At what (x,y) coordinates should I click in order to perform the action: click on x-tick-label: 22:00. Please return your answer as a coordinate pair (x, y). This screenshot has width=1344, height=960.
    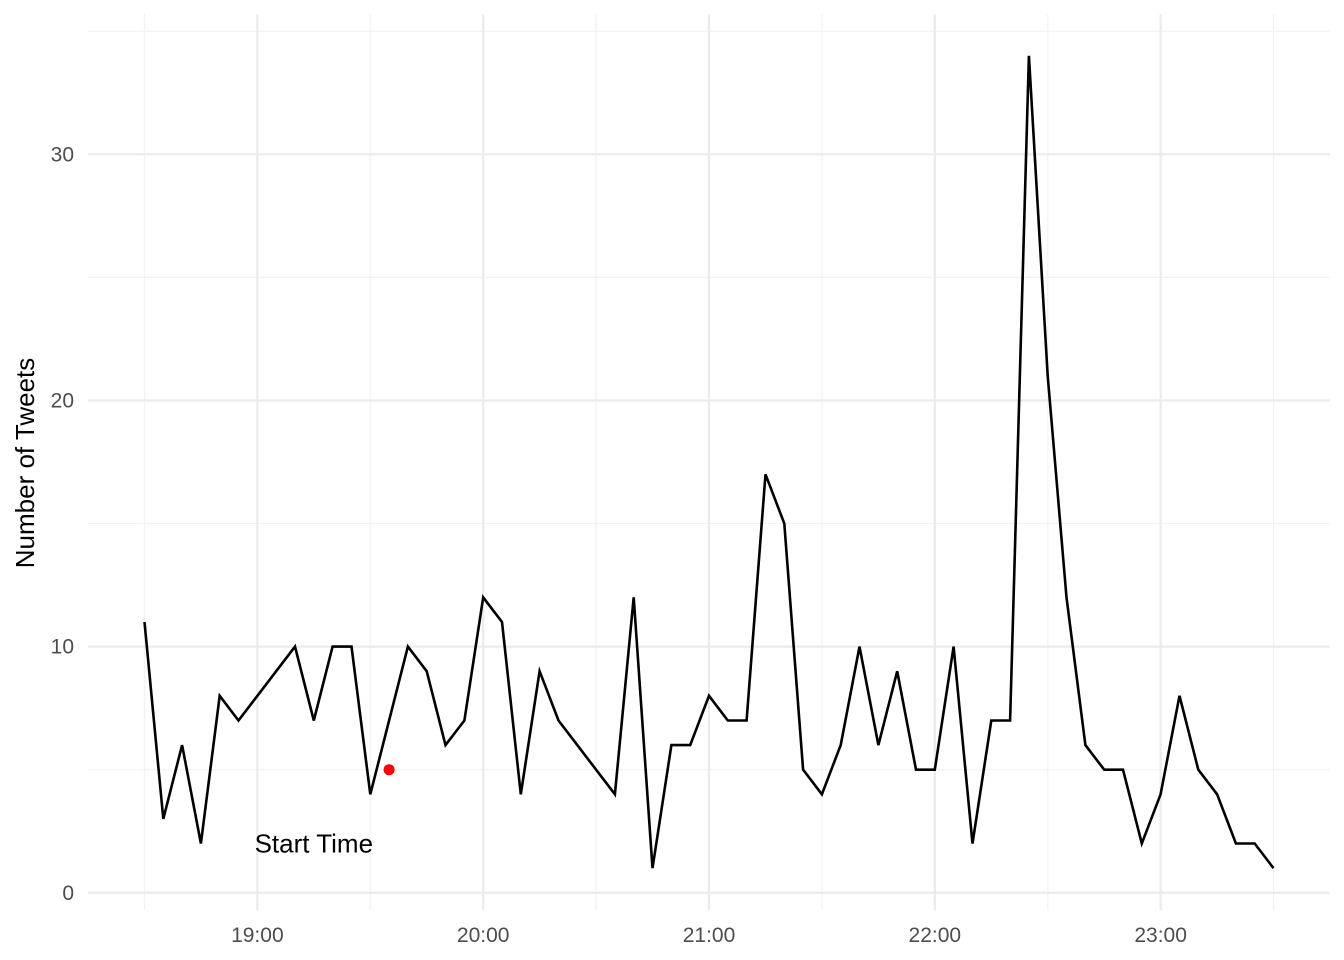
    Looking at the image, I should click on (935, 935).